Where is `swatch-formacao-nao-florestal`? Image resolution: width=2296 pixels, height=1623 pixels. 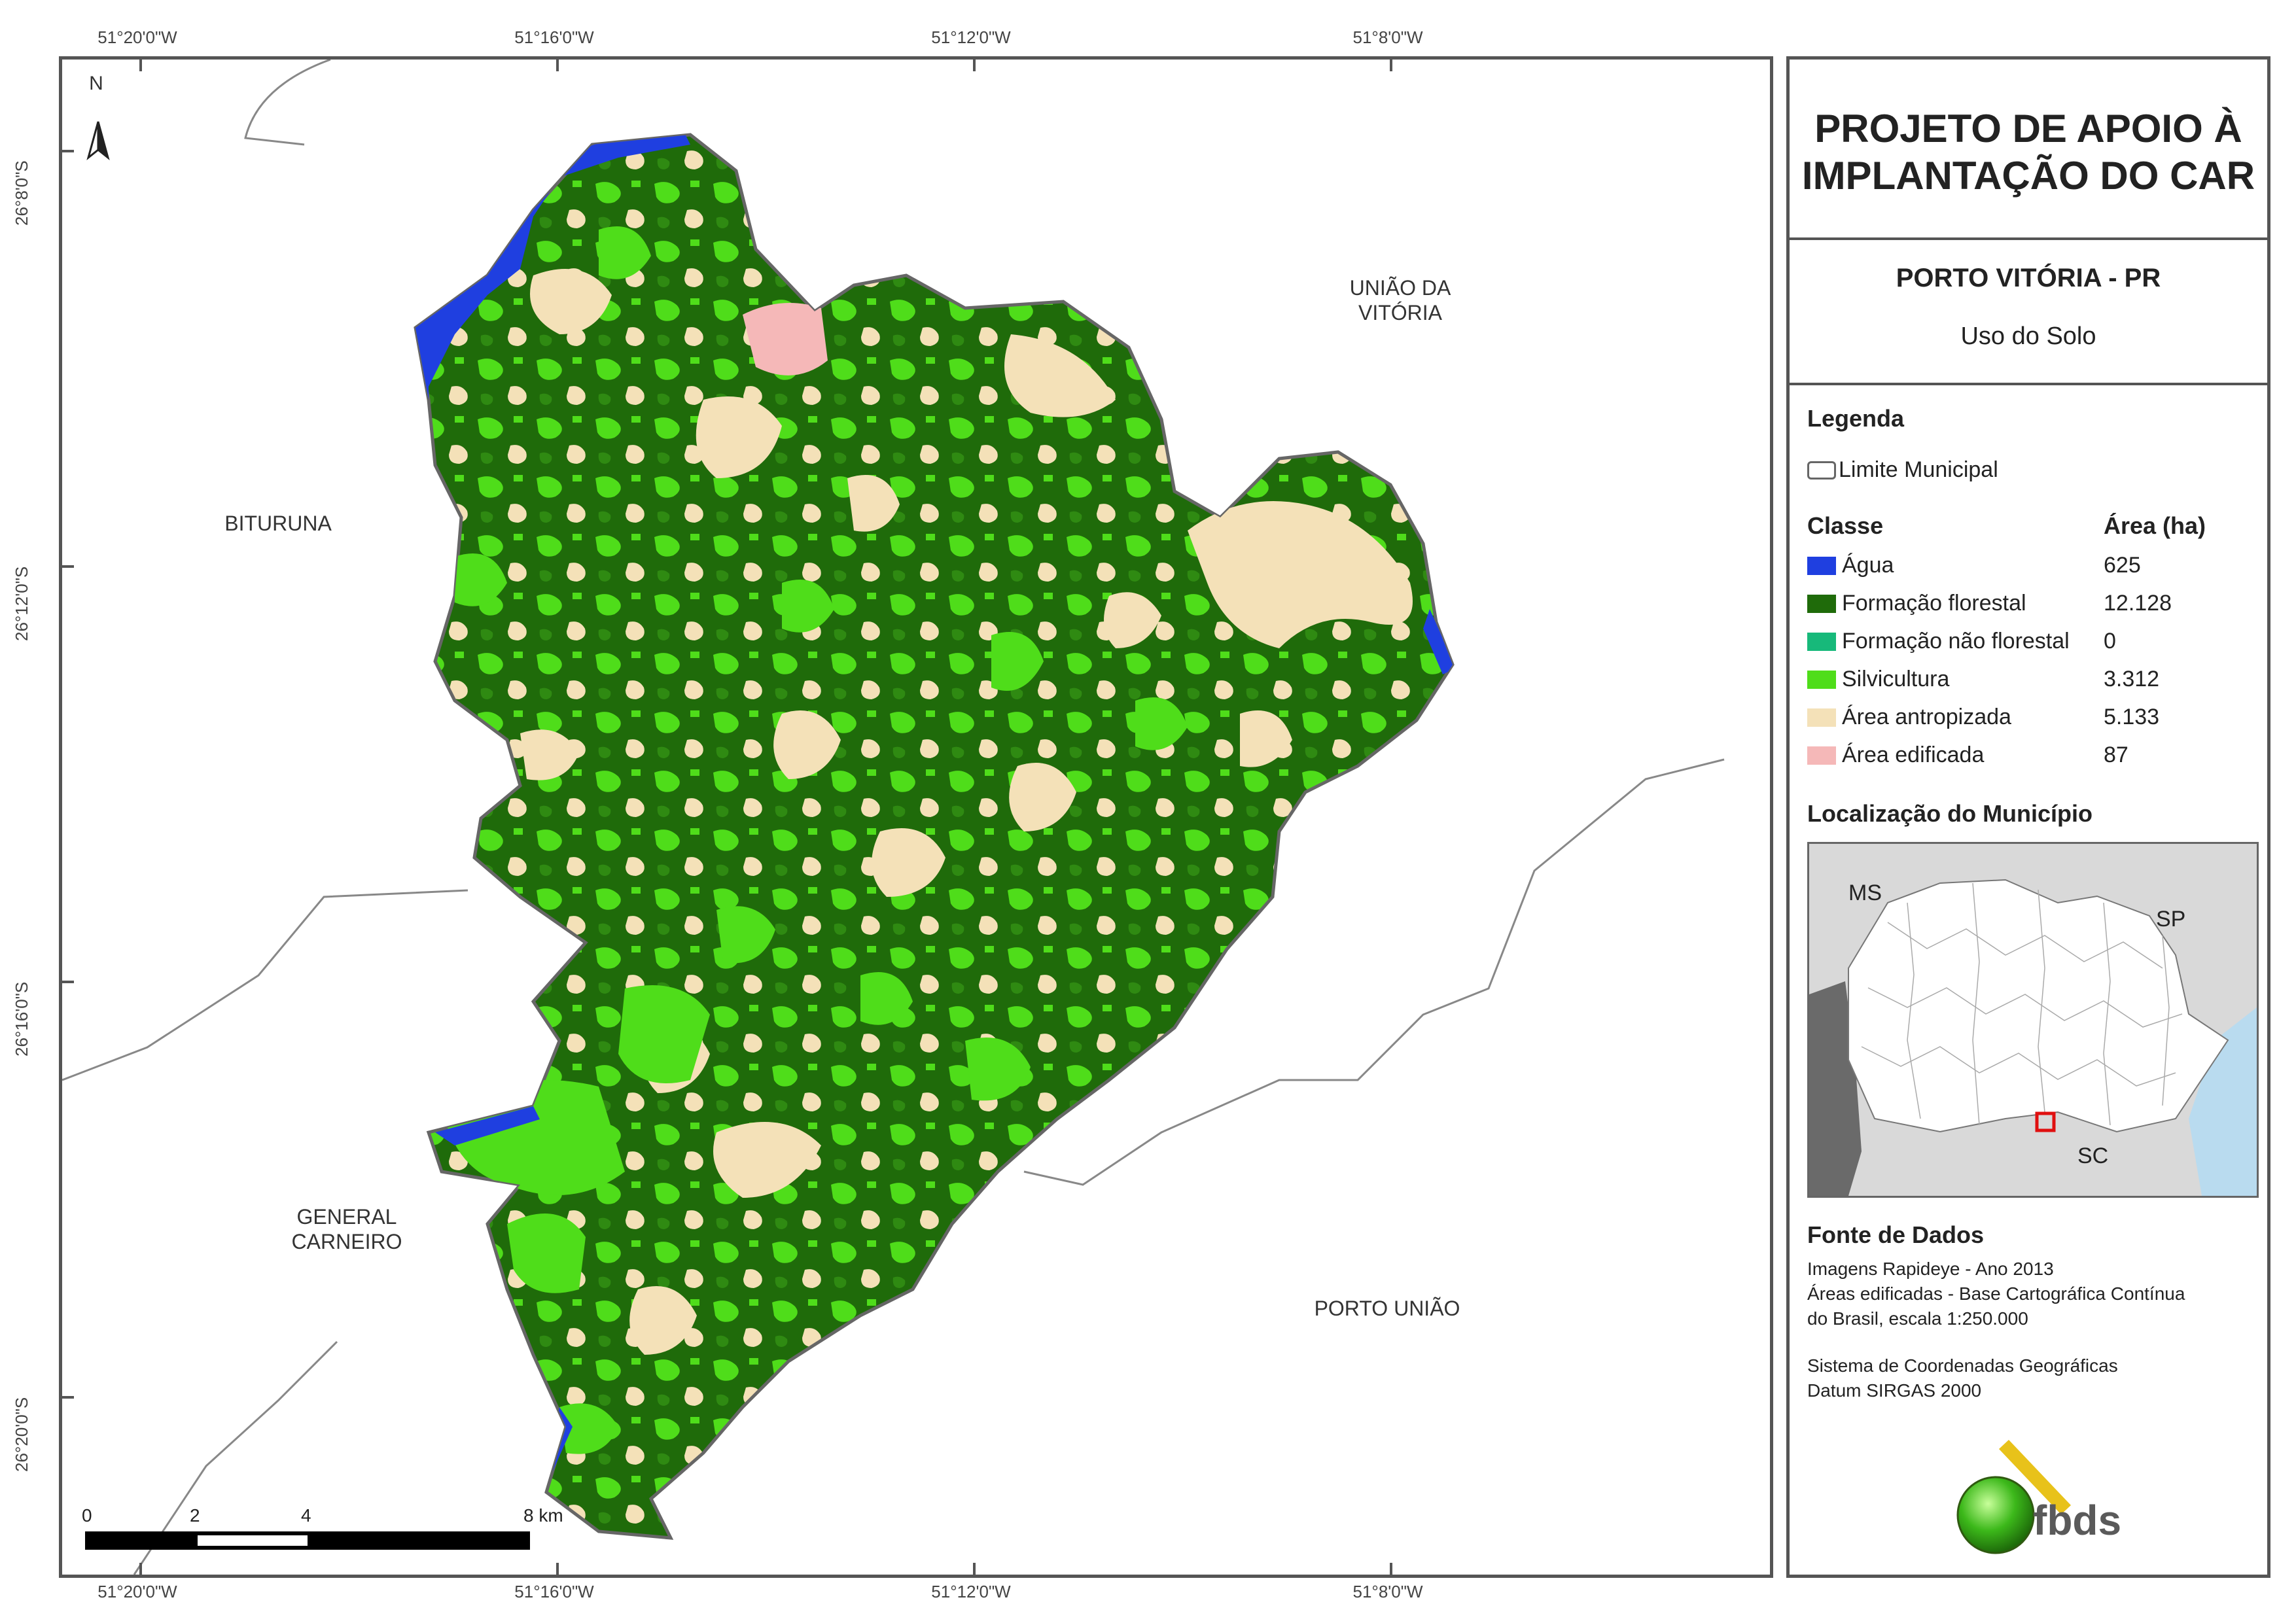
swatch-formacao-nao-florestal is located at coordinates (1821, 642).